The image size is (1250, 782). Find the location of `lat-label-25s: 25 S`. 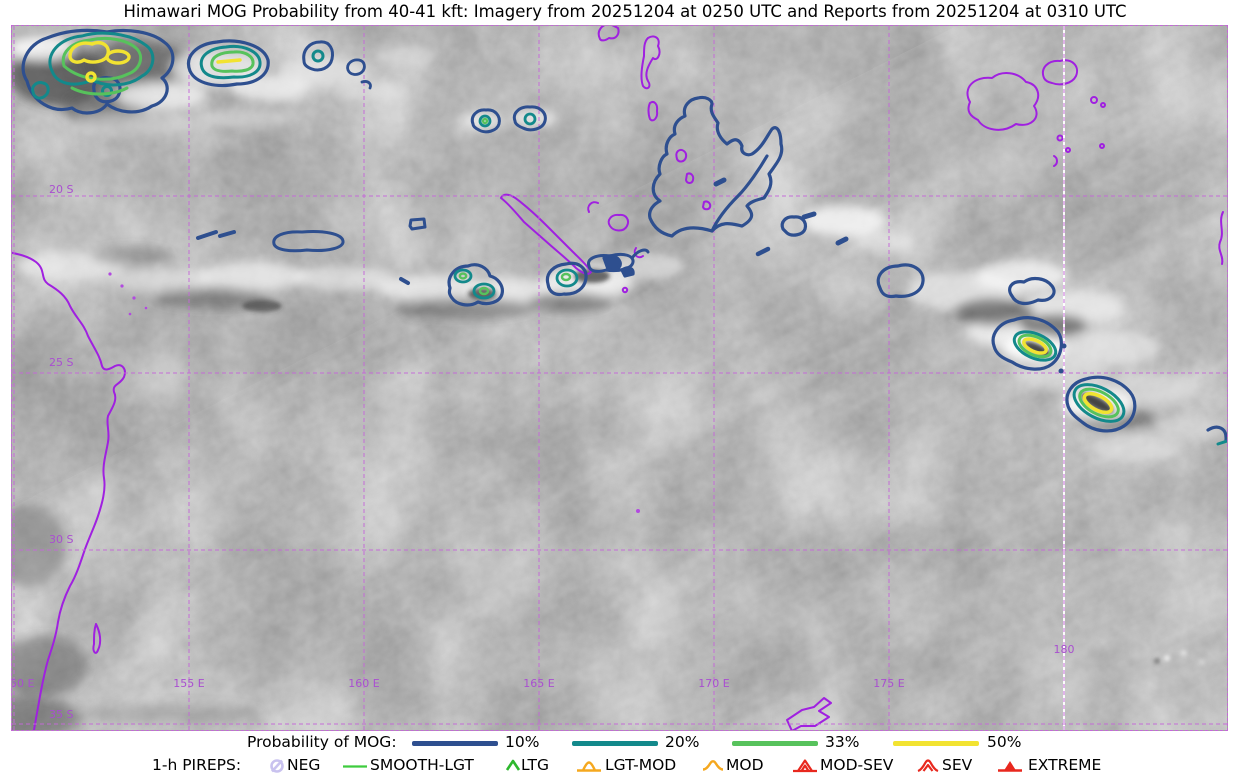

lat-label-25s: 25 S is located at coordinates (61, 362).